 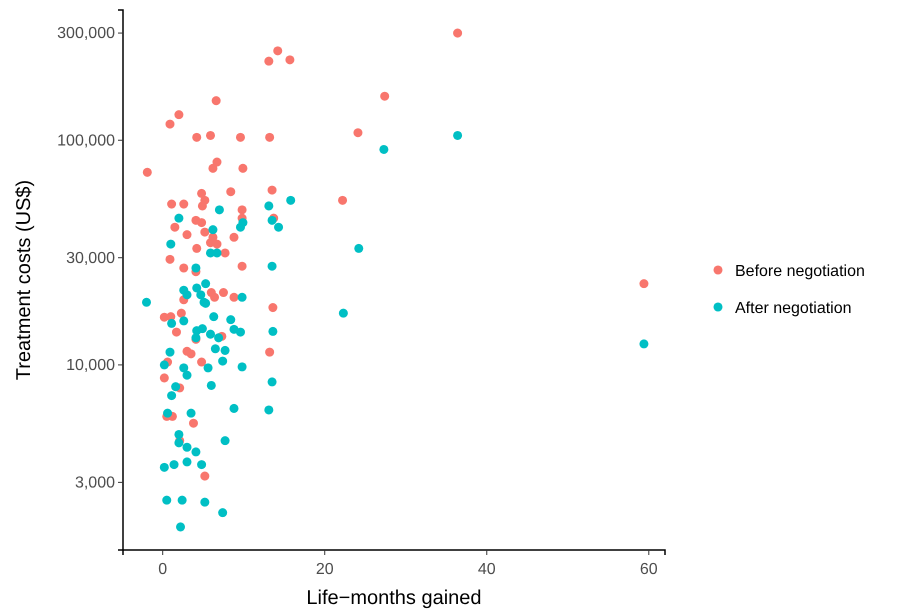 What do you see at coordinates (91, 365) in the screenshot?
I see `y-tick-label: 10,000` at bounding box center [91, 365].